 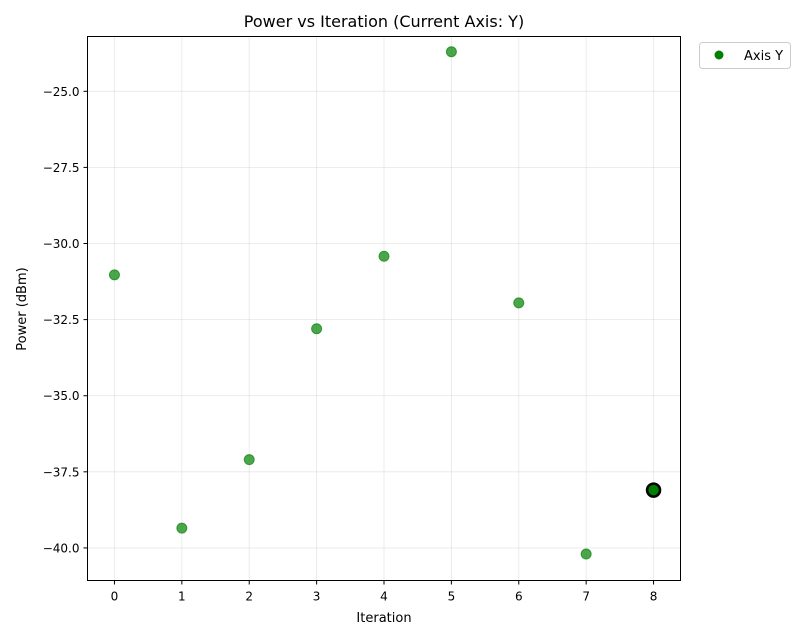 What do you see at coordinates (61, 92) in the screenshot?
I see `y-tick-label: −25.0` at bounding box center [61, 92].